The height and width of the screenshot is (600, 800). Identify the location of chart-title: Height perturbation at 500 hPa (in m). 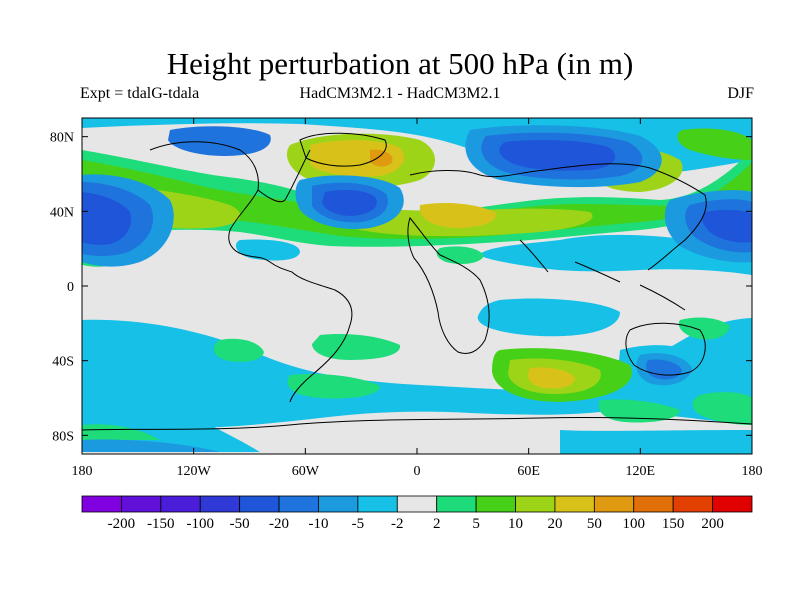
(400, 63).